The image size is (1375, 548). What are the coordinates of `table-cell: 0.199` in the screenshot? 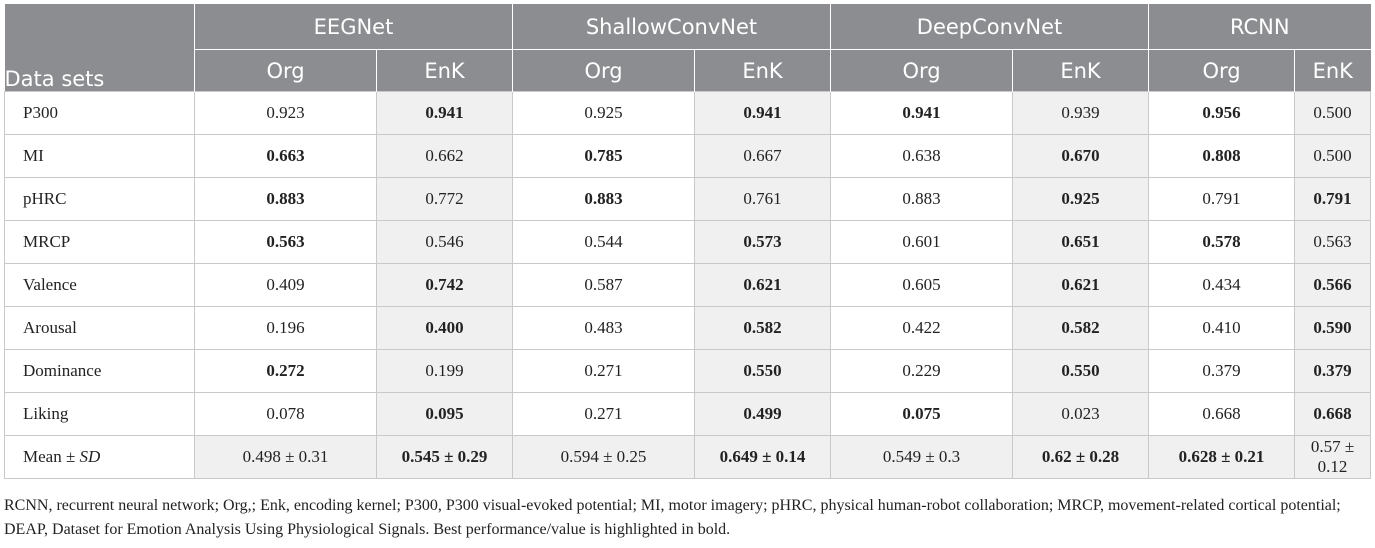 It's located at (444, 371).